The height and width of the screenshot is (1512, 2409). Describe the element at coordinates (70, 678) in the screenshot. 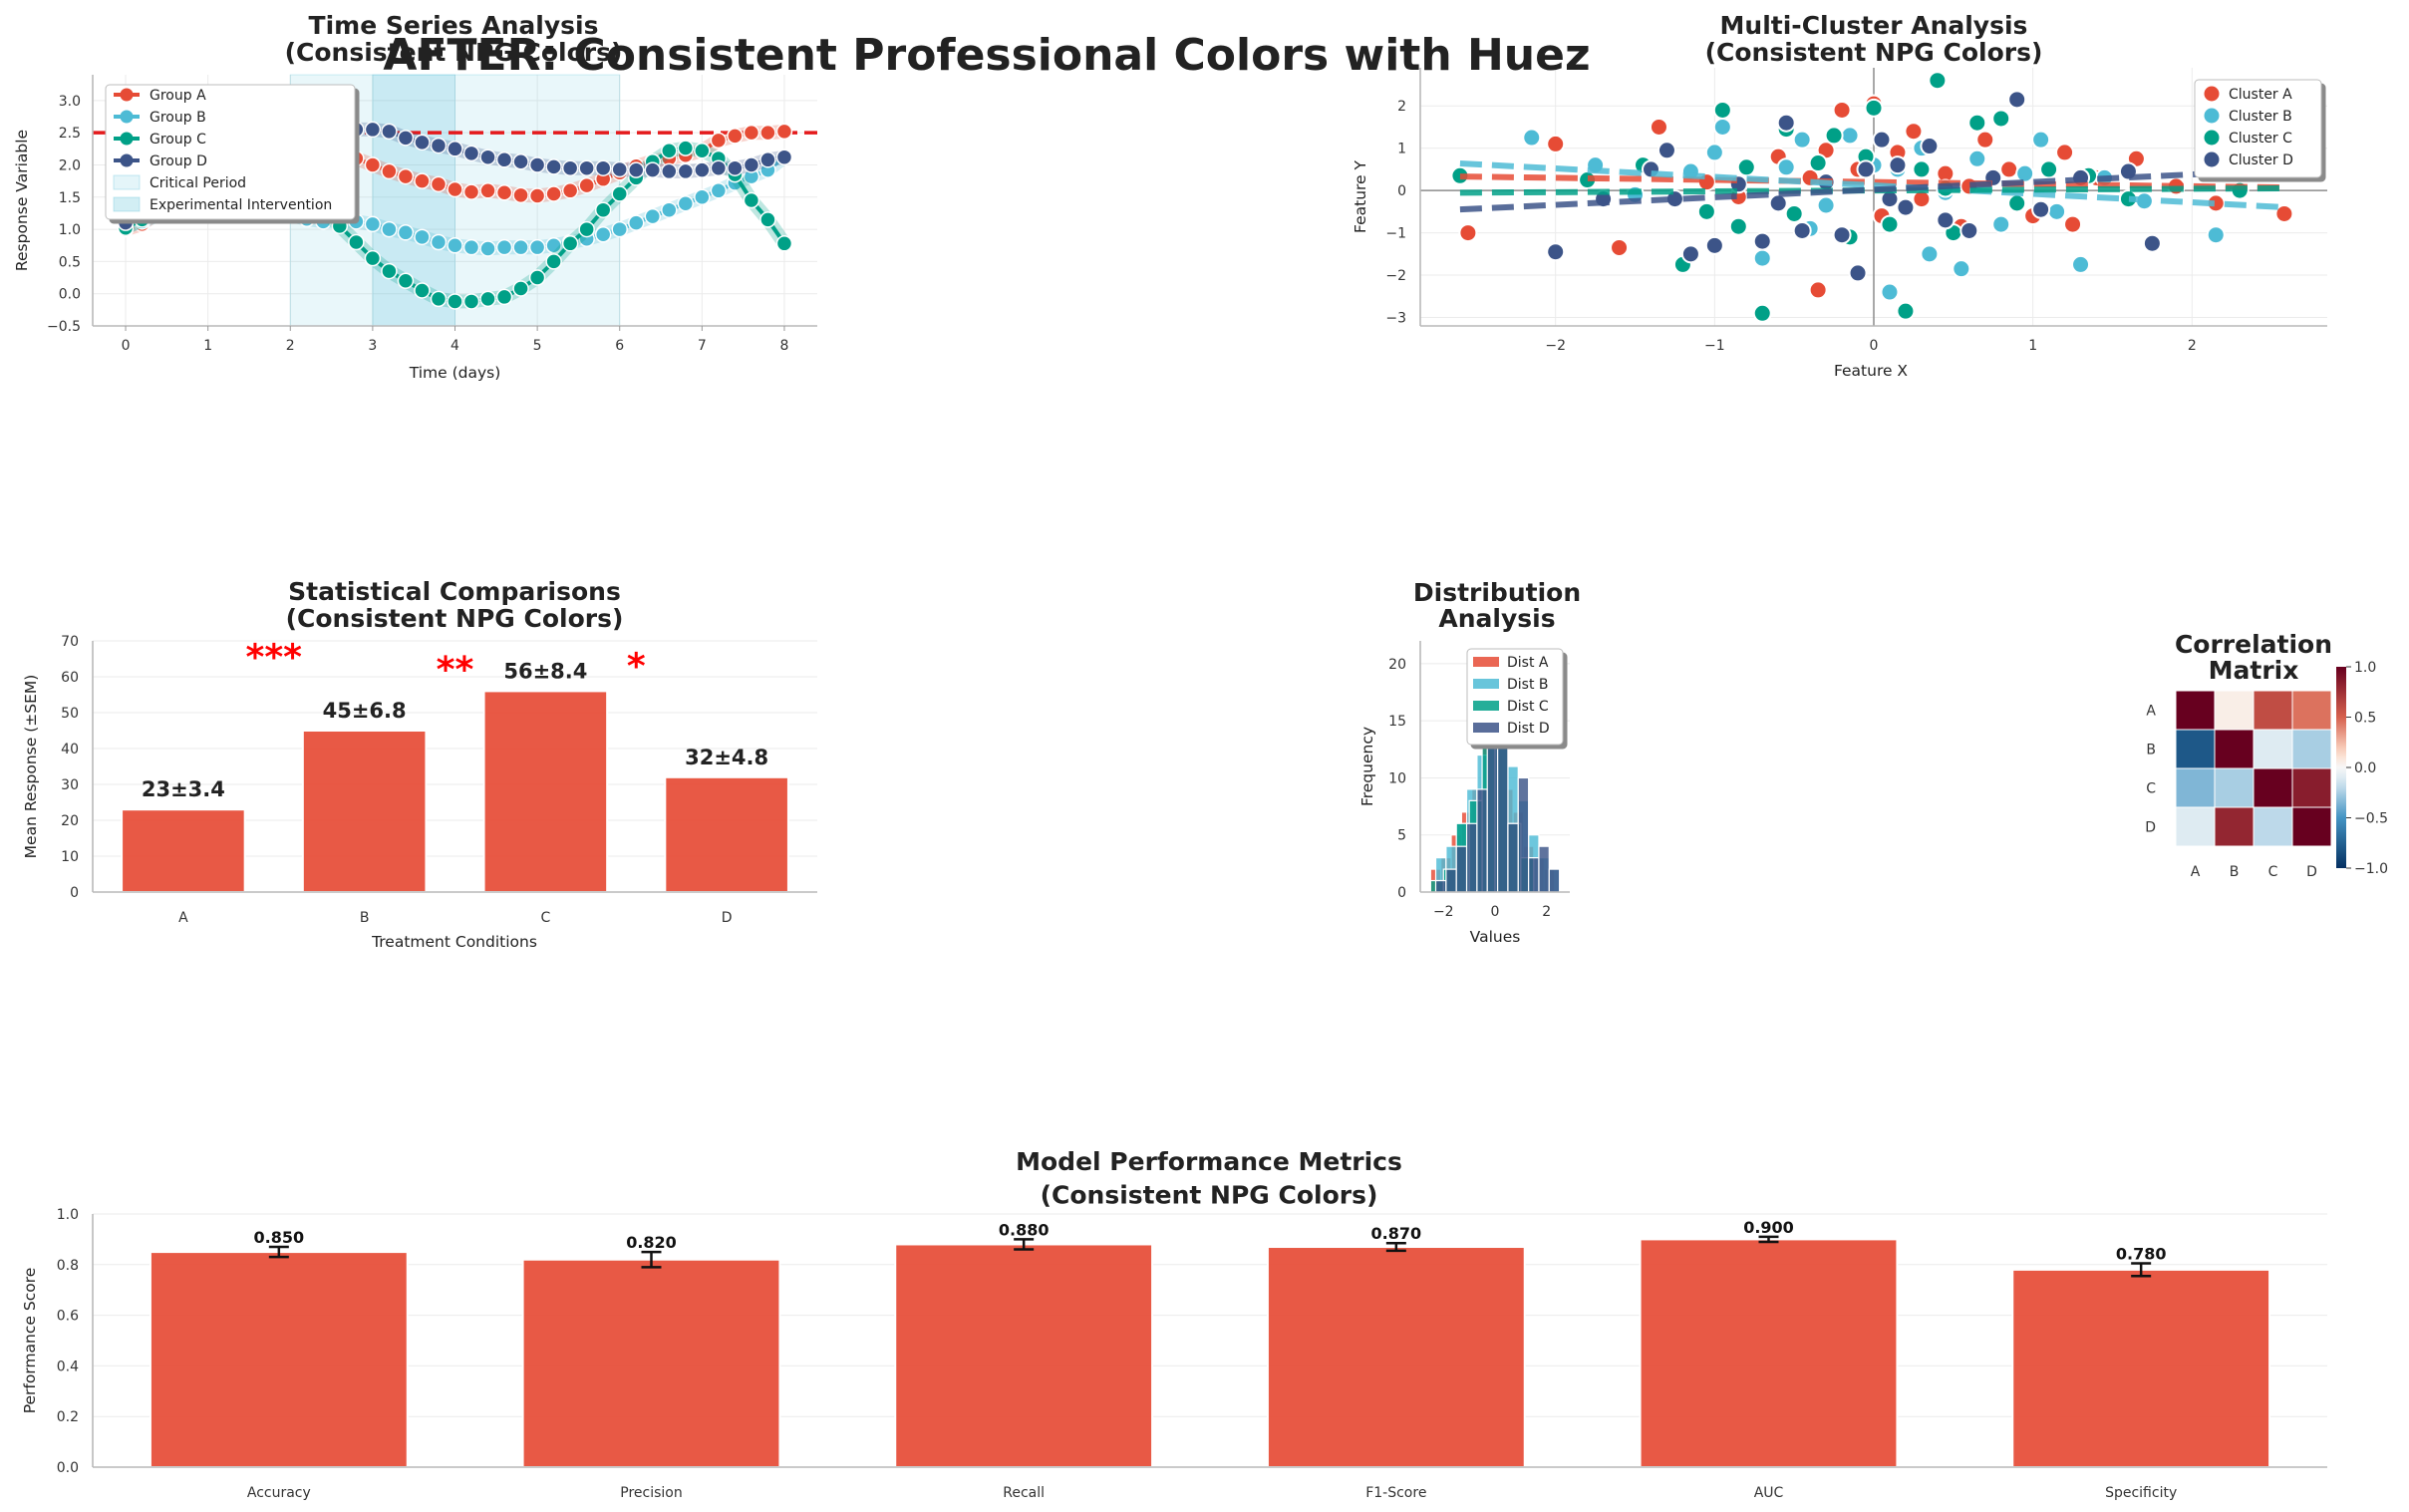

I see `y-tick-label: 60` at that location.